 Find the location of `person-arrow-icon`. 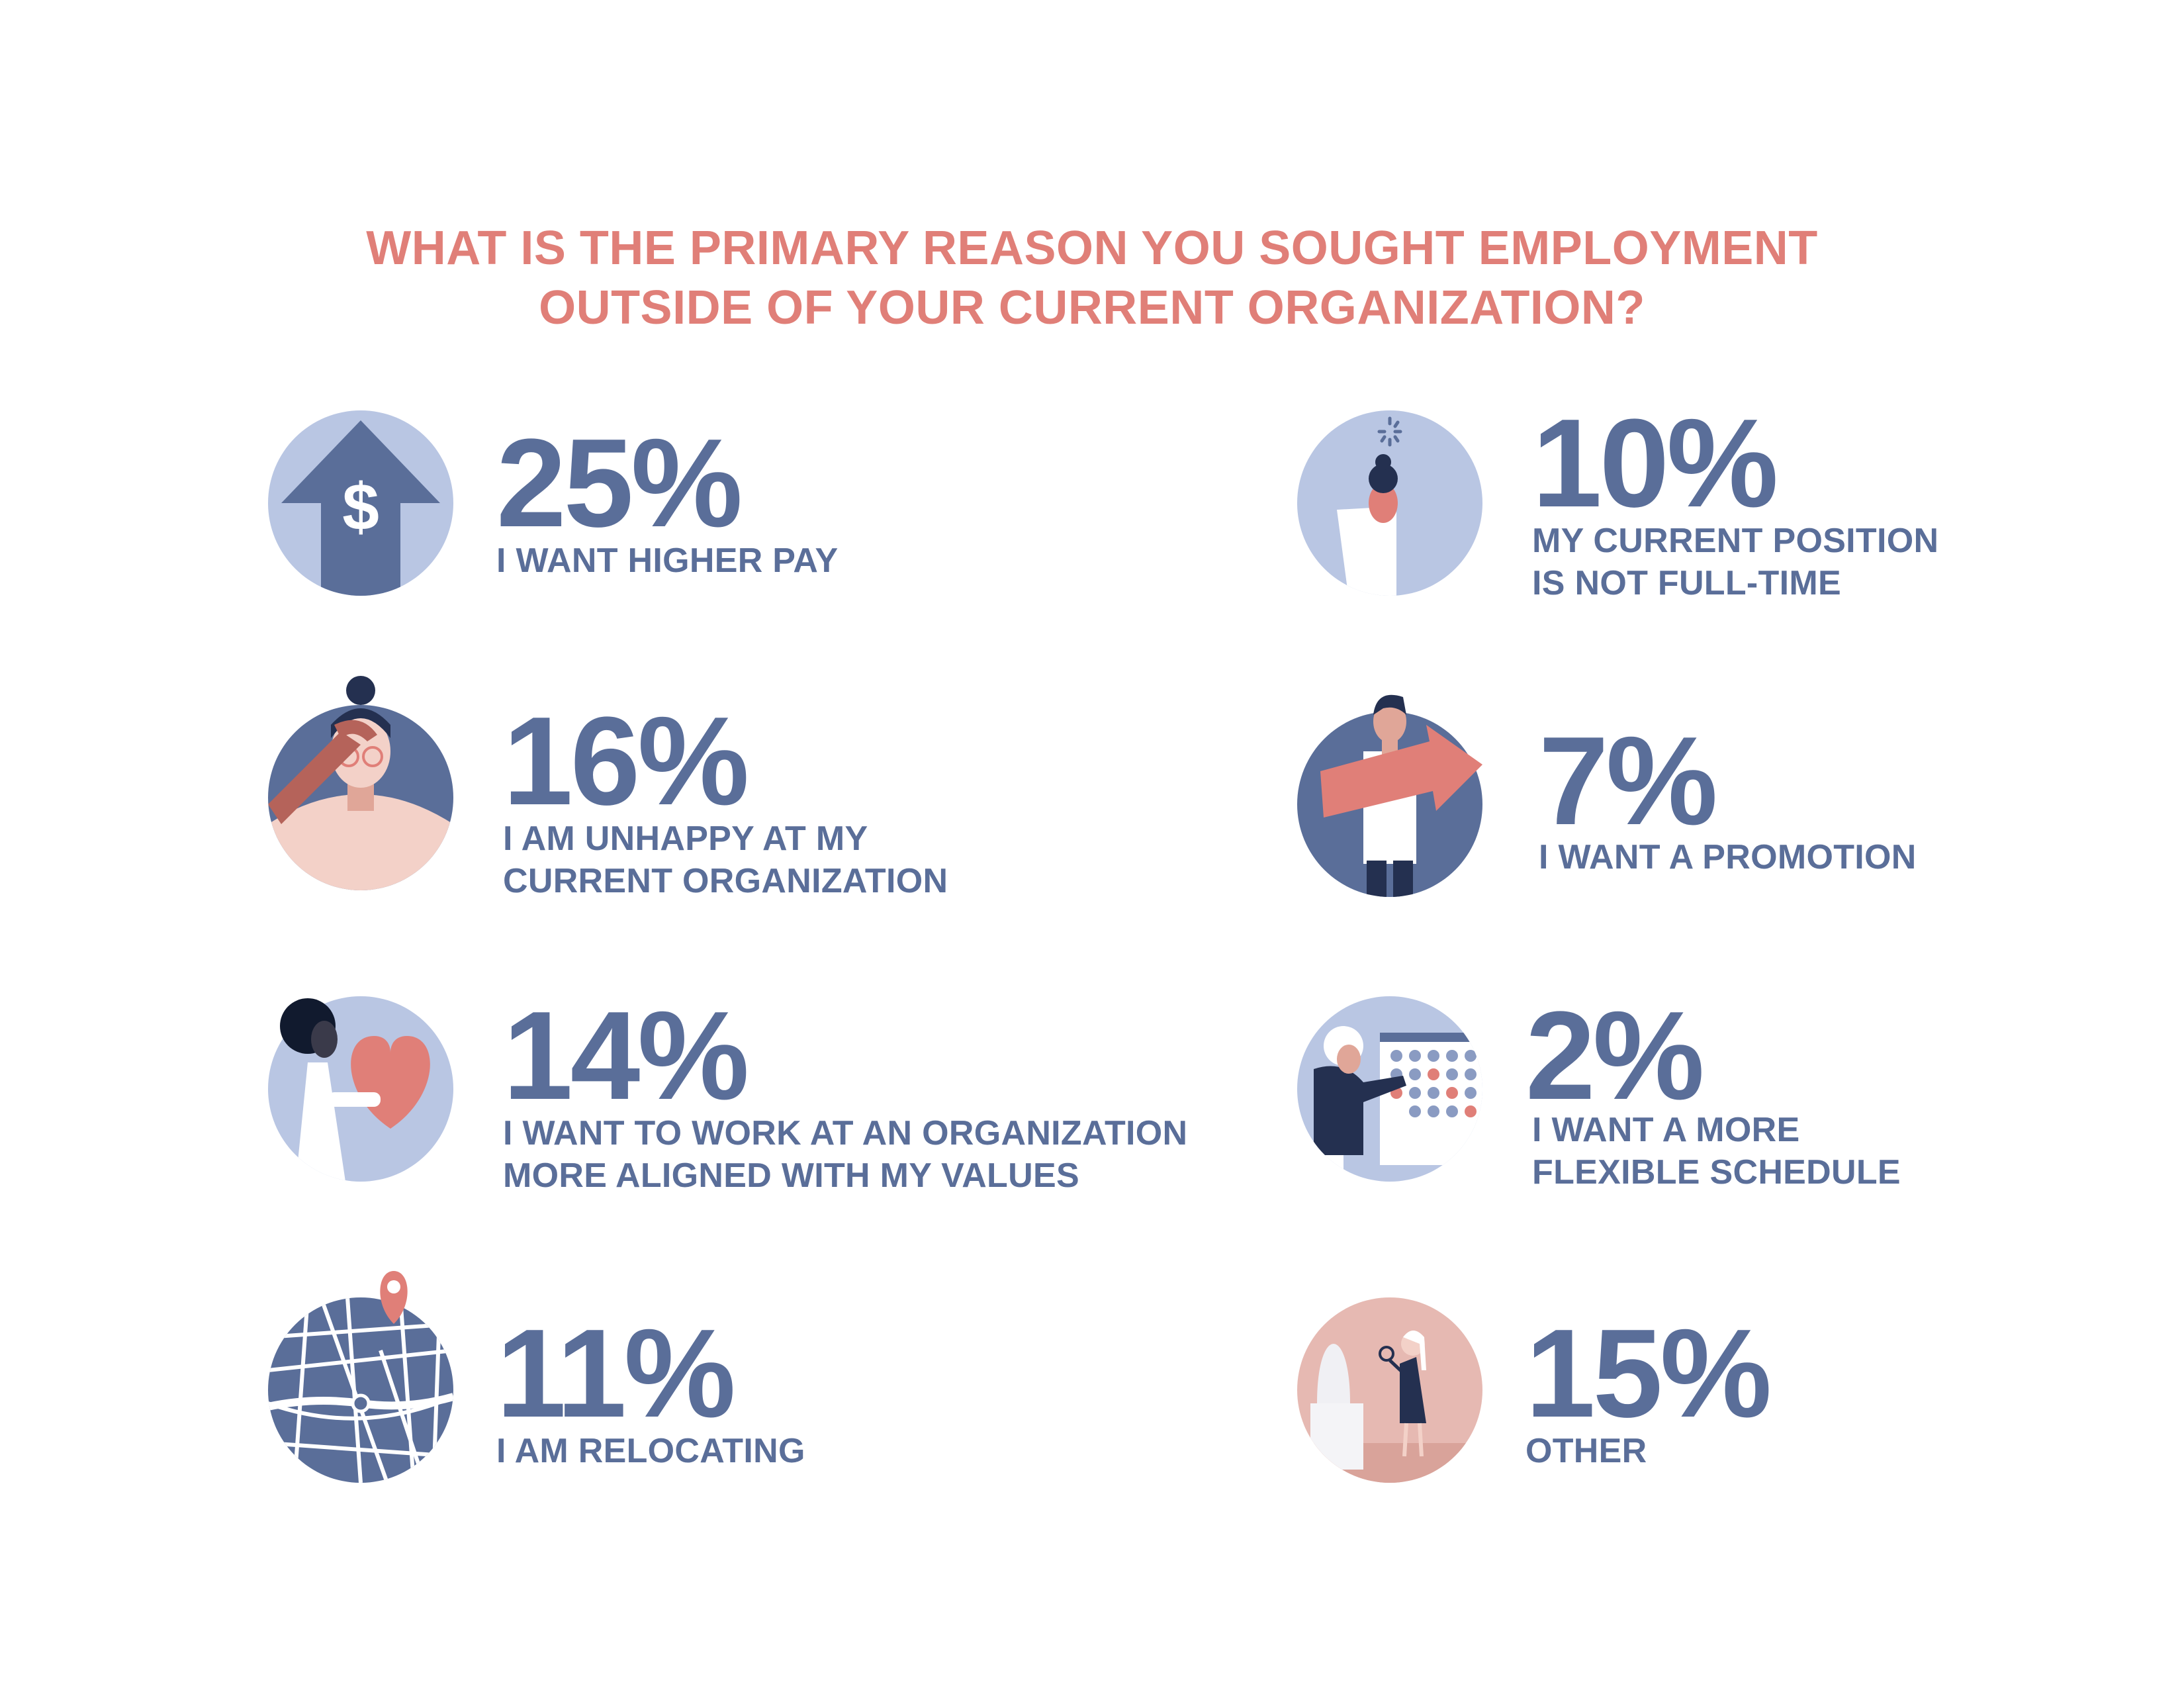

person-arrow-icon is located at coordinates (1389, 795).